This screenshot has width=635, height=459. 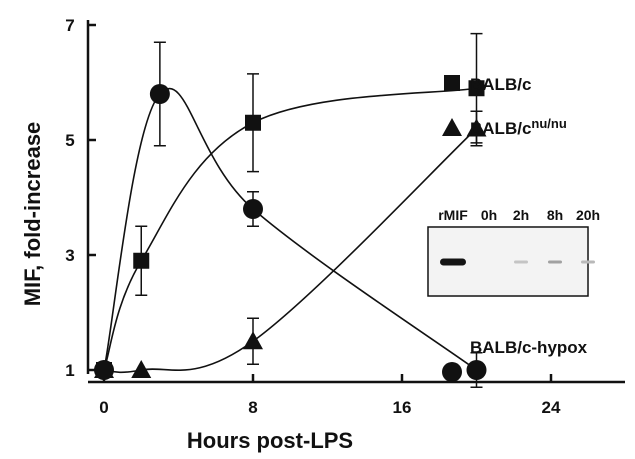 I want to click on x-tick-label: 24, so click(x=551, y=407).